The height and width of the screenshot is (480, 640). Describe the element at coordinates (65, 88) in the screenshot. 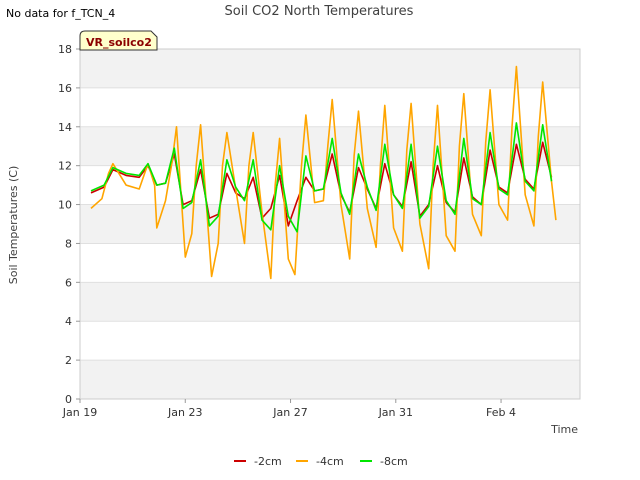

I see `y-tick-label: 16` at that location.